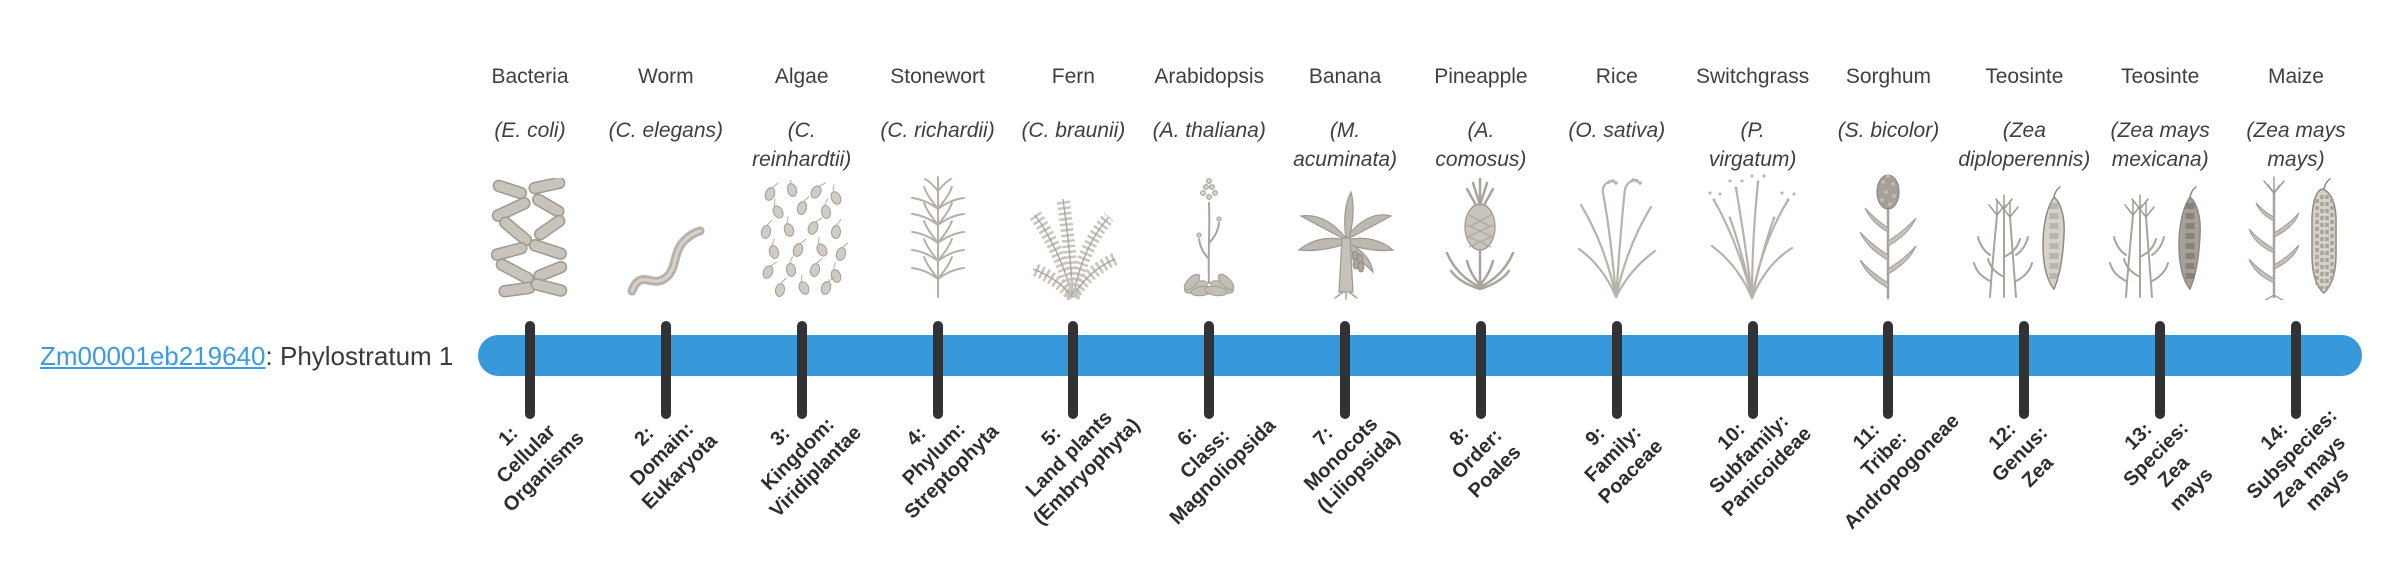 The image size is (2400, 580). I want to click on taxon-species-name: (C. elegans), so click(666, 130).